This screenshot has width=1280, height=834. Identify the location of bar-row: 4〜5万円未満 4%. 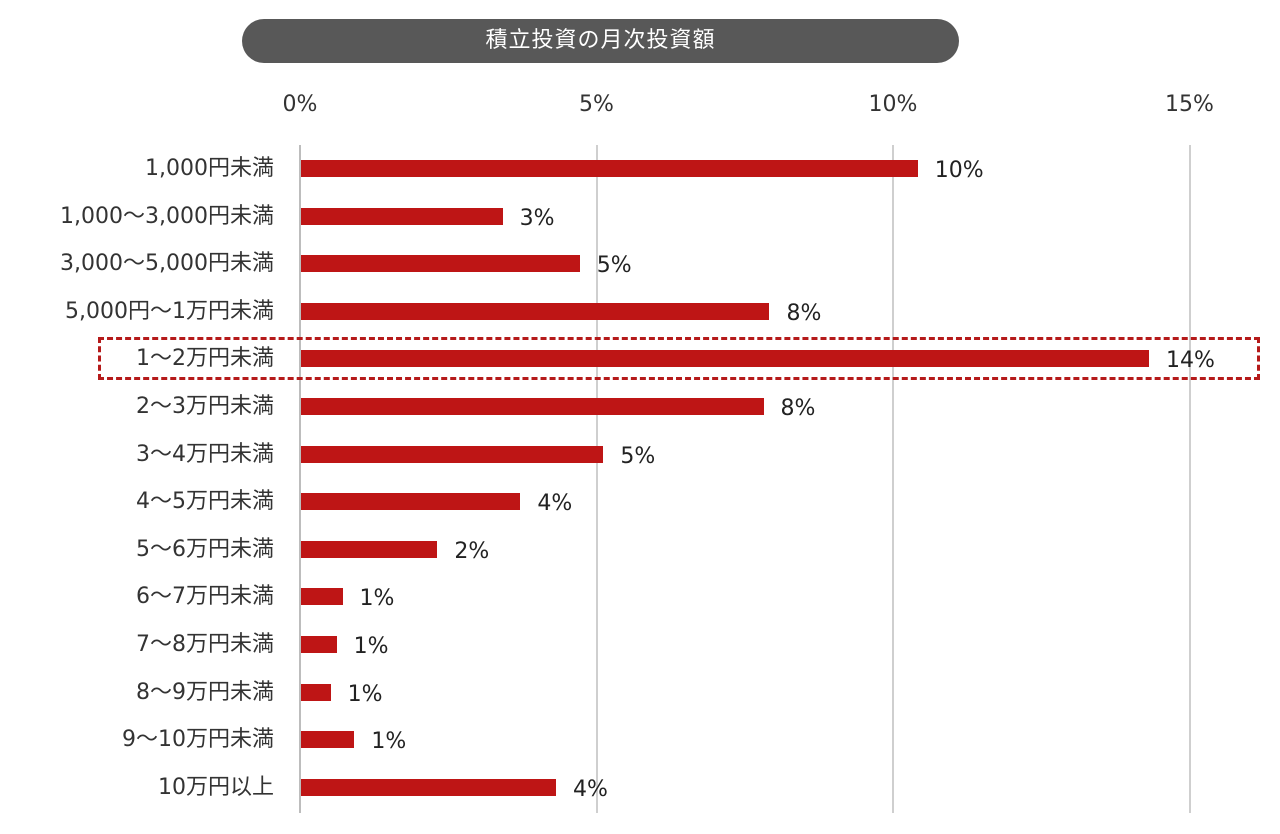
(640, 502).